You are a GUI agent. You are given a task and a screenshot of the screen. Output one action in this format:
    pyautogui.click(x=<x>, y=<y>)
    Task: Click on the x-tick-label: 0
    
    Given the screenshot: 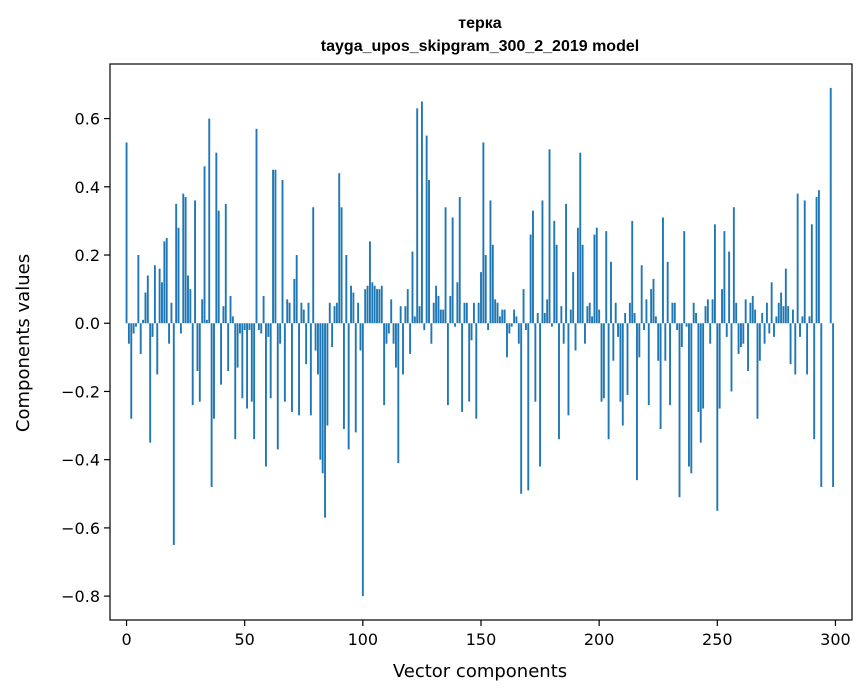 What is the action you would take?
    pyautogui.click(x=126, y=639)
    